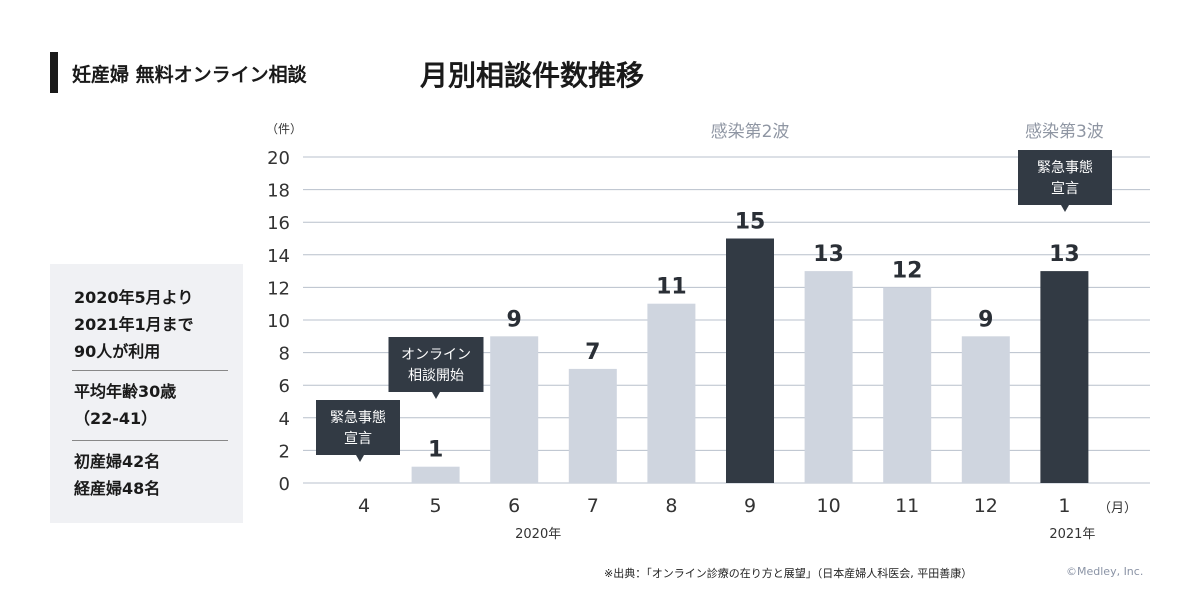 The height and width of the screenshot is (601, 1201). What do you see at coordinates (364, 506) in the screenshot?
I see `x-tick-label: 4` at bounding box center [364, 506].